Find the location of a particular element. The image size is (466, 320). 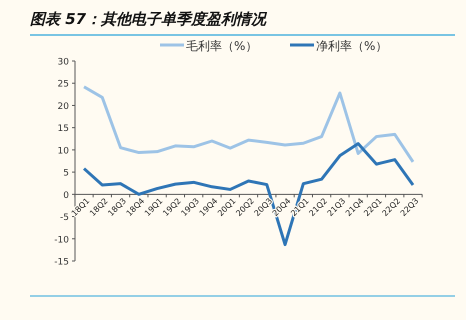

y-tick-label: 25 is located at coordinates (63, 85).